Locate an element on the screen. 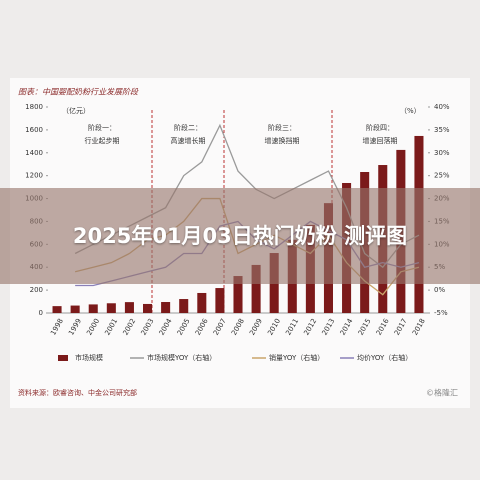 Image resolution: width=480 pixels, height=480 pixels. y-tick-label: 1800 is located at coordinates (34, 107).